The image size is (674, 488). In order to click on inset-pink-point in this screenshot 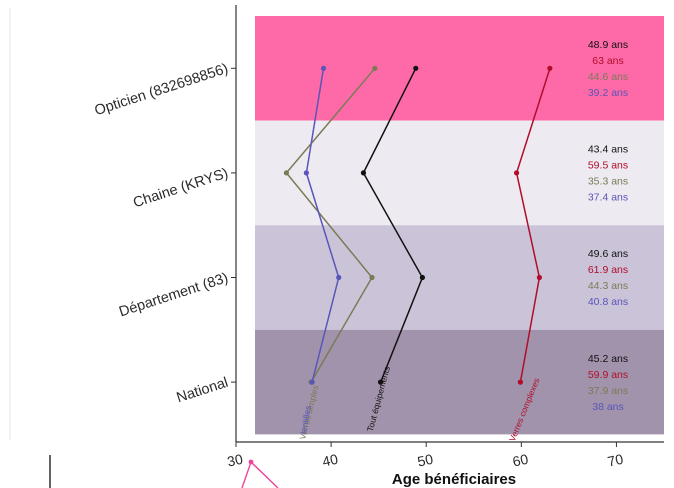, I will do `click(251, 462)`.